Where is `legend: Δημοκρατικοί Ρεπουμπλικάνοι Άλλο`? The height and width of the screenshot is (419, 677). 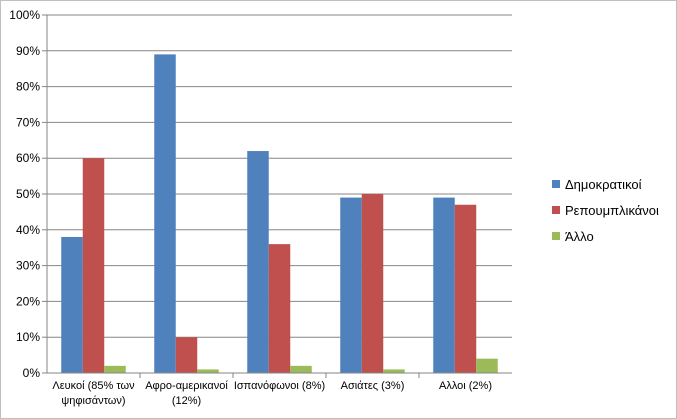
legend: Δημοκρατικοί Ρεπουμπλικάνοι Άλλο is located at coordinates (605, 210).